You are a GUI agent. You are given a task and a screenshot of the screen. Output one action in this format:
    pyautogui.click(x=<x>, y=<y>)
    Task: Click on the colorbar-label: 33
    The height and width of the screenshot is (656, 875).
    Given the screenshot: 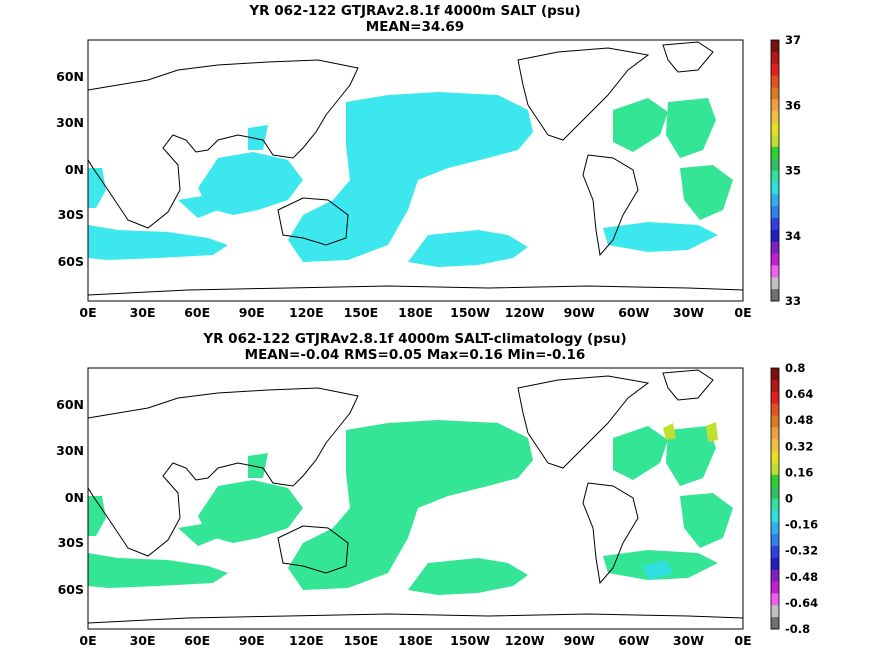 What is the action you would take?
    pyautogui.click(x=793, y=301)
    